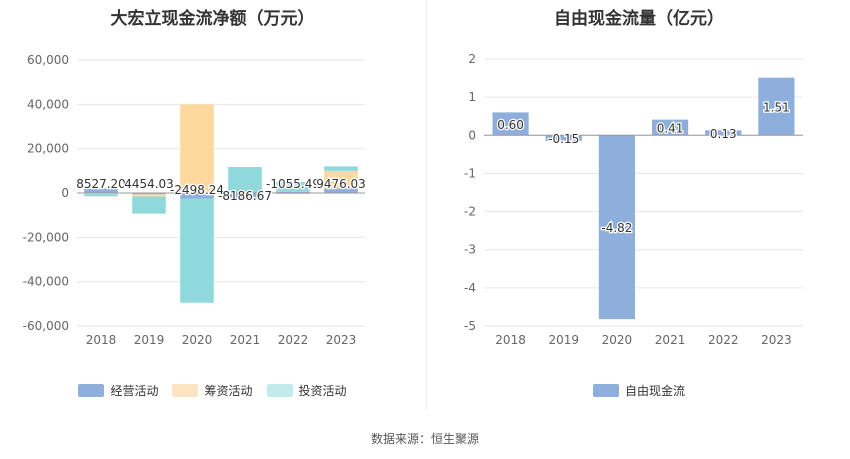  Describe the element at coordinates (605, 390) in the screenshot. I see `legend-swatch-free-cash-flow` at that location.